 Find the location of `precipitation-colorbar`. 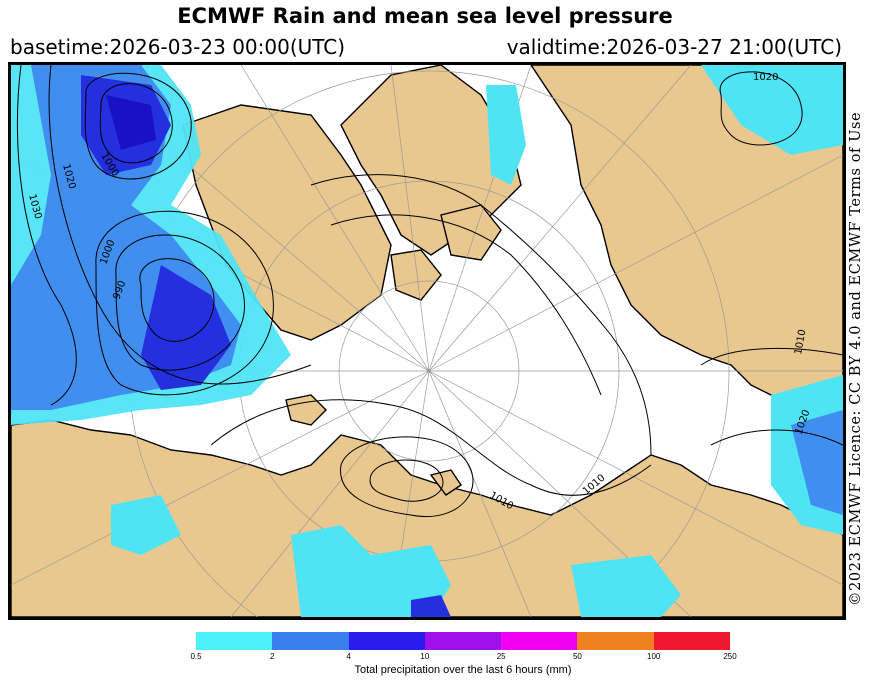

precipitation-colorbar is located at coordinates (463, 641).